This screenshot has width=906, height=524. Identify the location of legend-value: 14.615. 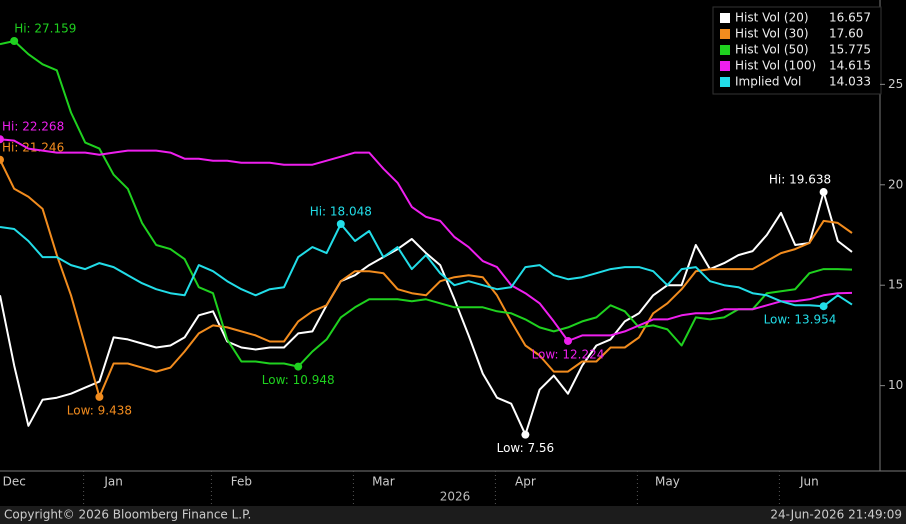
(850, 66).